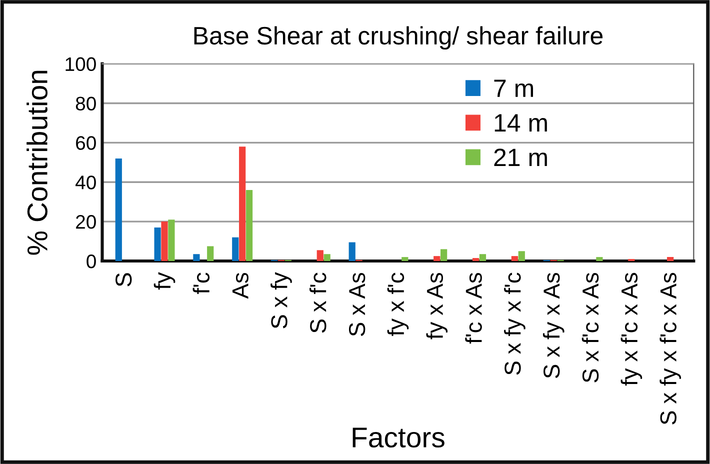 The width and height of the screenshot is (710, 464). I want to click on x-tick-label: f'c, so click(201, 283).